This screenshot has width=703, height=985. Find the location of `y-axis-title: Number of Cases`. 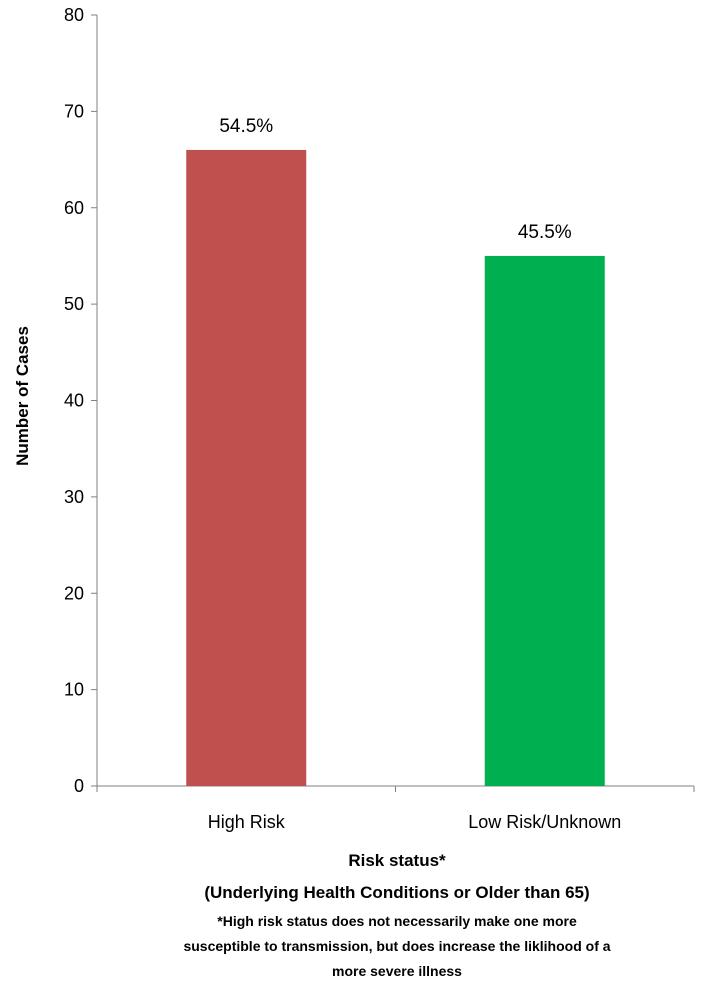

y-axis-title: Number of Cases is located at coordinates (22, 396).